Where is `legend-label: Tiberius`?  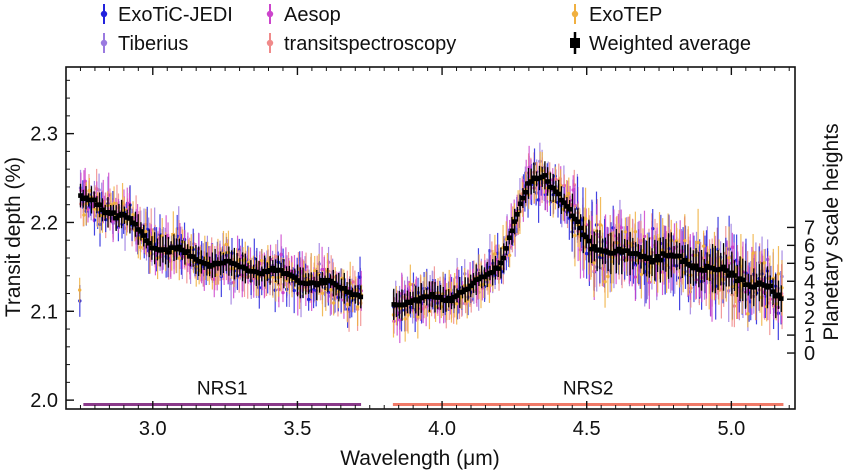
legend-label: Tiberius is located at coordinates (153, 44).